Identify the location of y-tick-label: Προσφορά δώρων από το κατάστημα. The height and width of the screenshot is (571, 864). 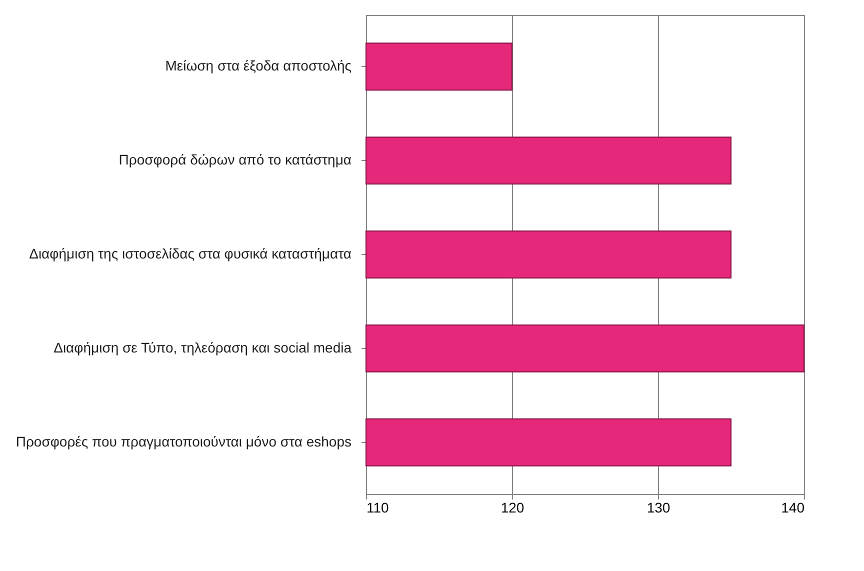
(235, 160).